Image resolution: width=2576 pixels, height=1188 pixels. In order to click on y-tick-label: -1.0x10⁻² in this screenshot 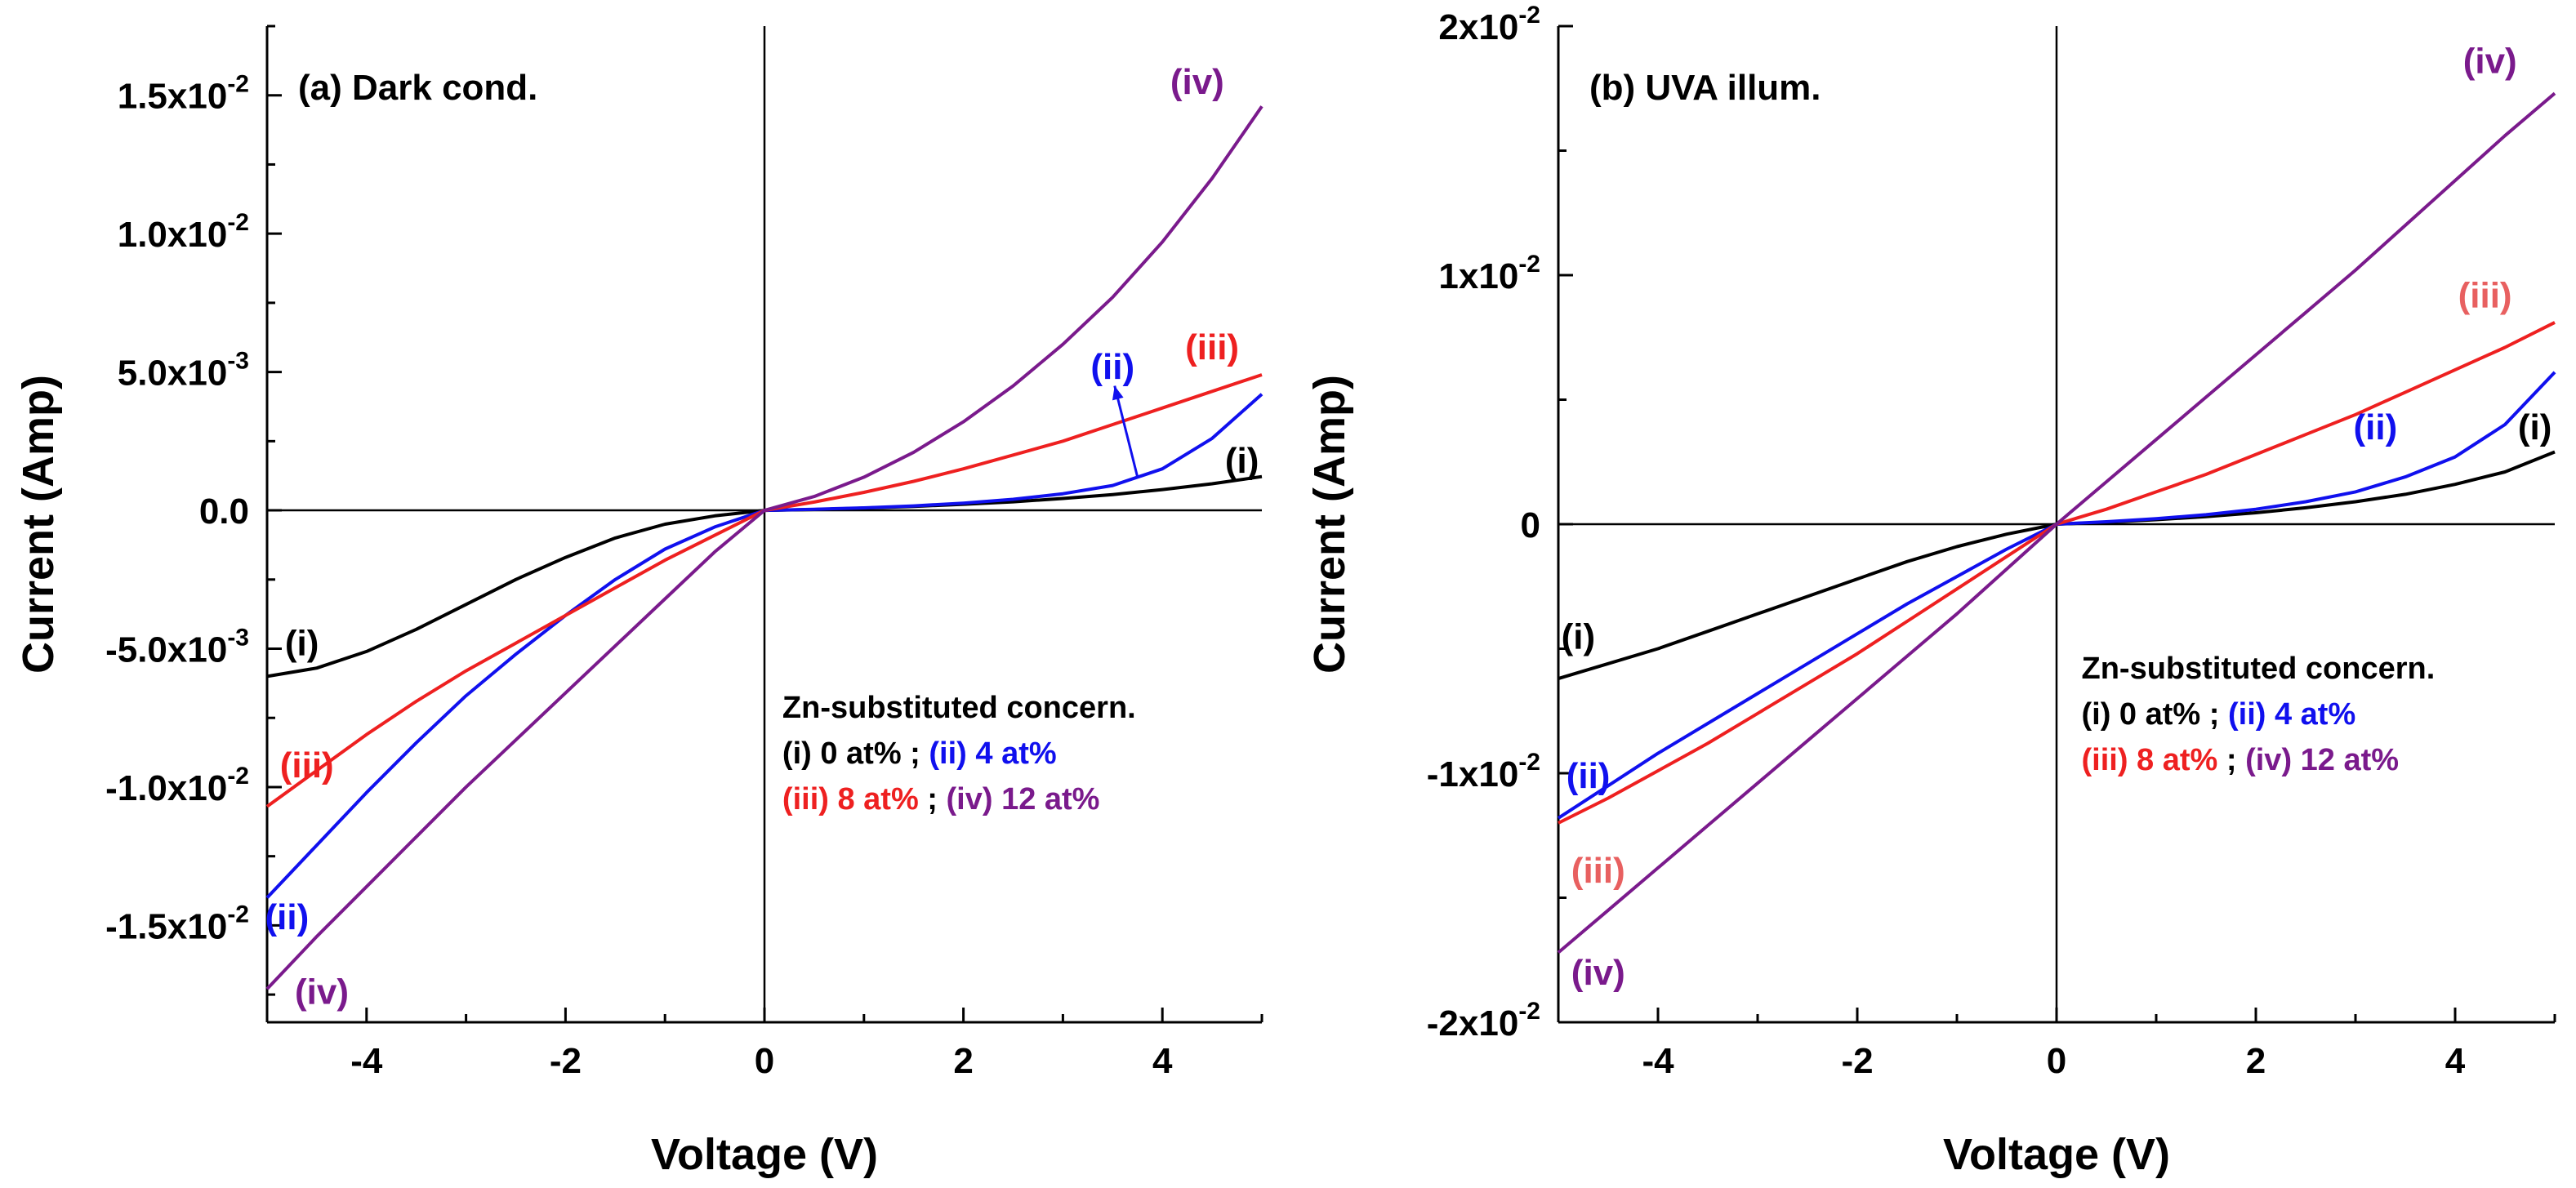, I will do `click(177, 785)`.